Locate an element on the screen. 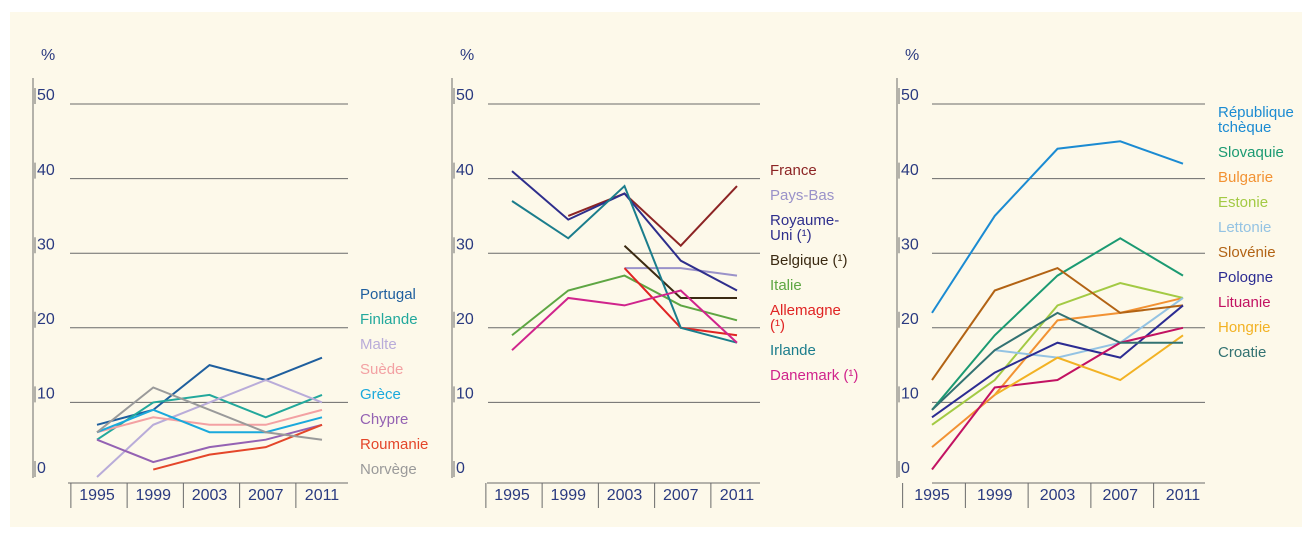  legend-entry: Malte is located at coordinates (378, 344).